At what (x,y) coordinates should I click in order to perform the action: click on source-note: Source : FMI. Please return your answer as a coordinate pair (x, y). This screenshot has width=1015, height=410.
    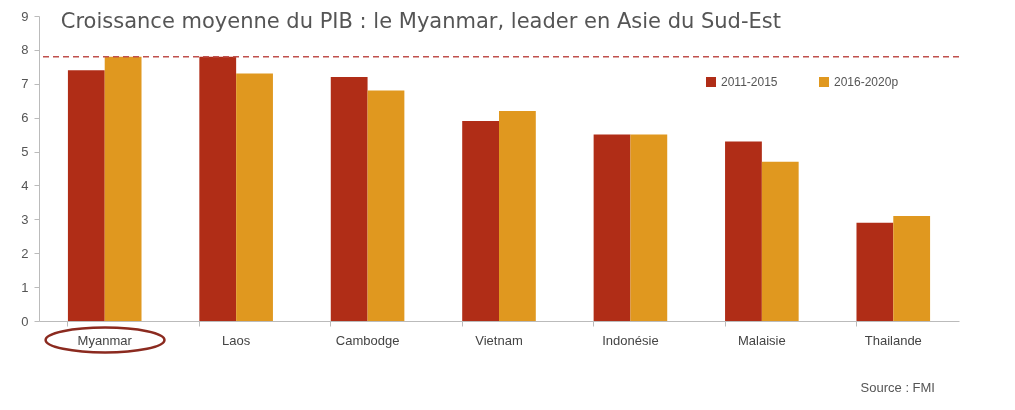
    Looking at the image, I should click on (897, 387).